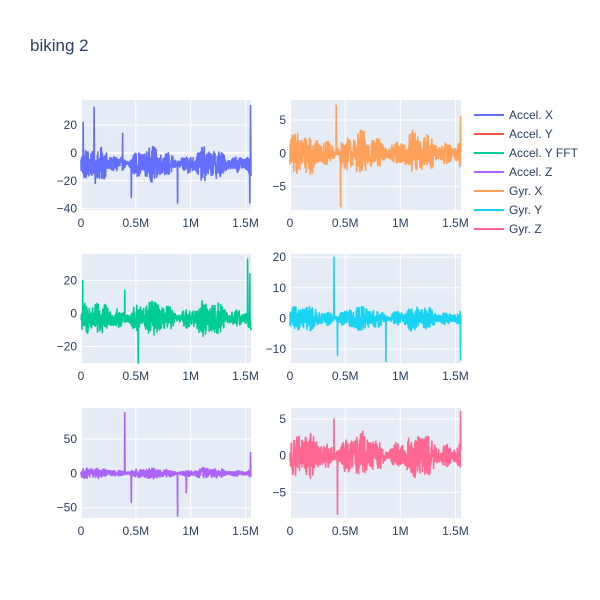 This screenshot has width=600, height=600. Describe the element at coordinates (508, 229) in the screenshot. I see `legend-item: Gyr. Z` at that location.